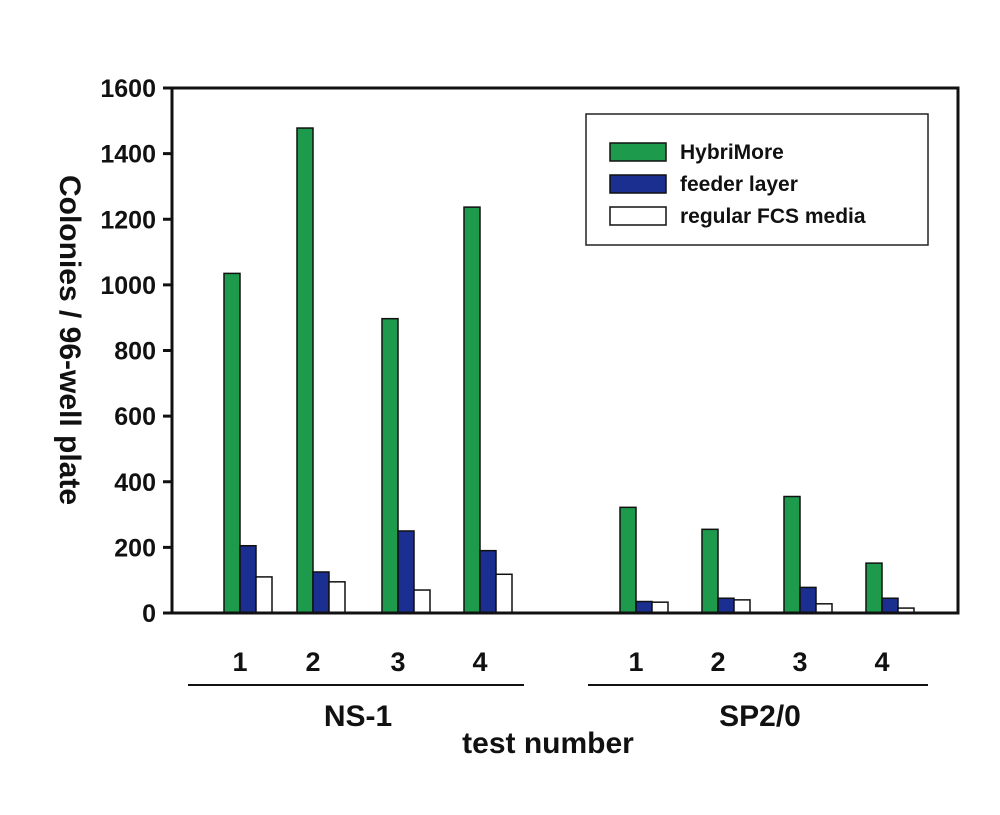 The height and width of the screenshot is (815, 1000). Describe the element at coordinates (135, 352) in the screenshot. I see `y-tick-label: 800` at that location.